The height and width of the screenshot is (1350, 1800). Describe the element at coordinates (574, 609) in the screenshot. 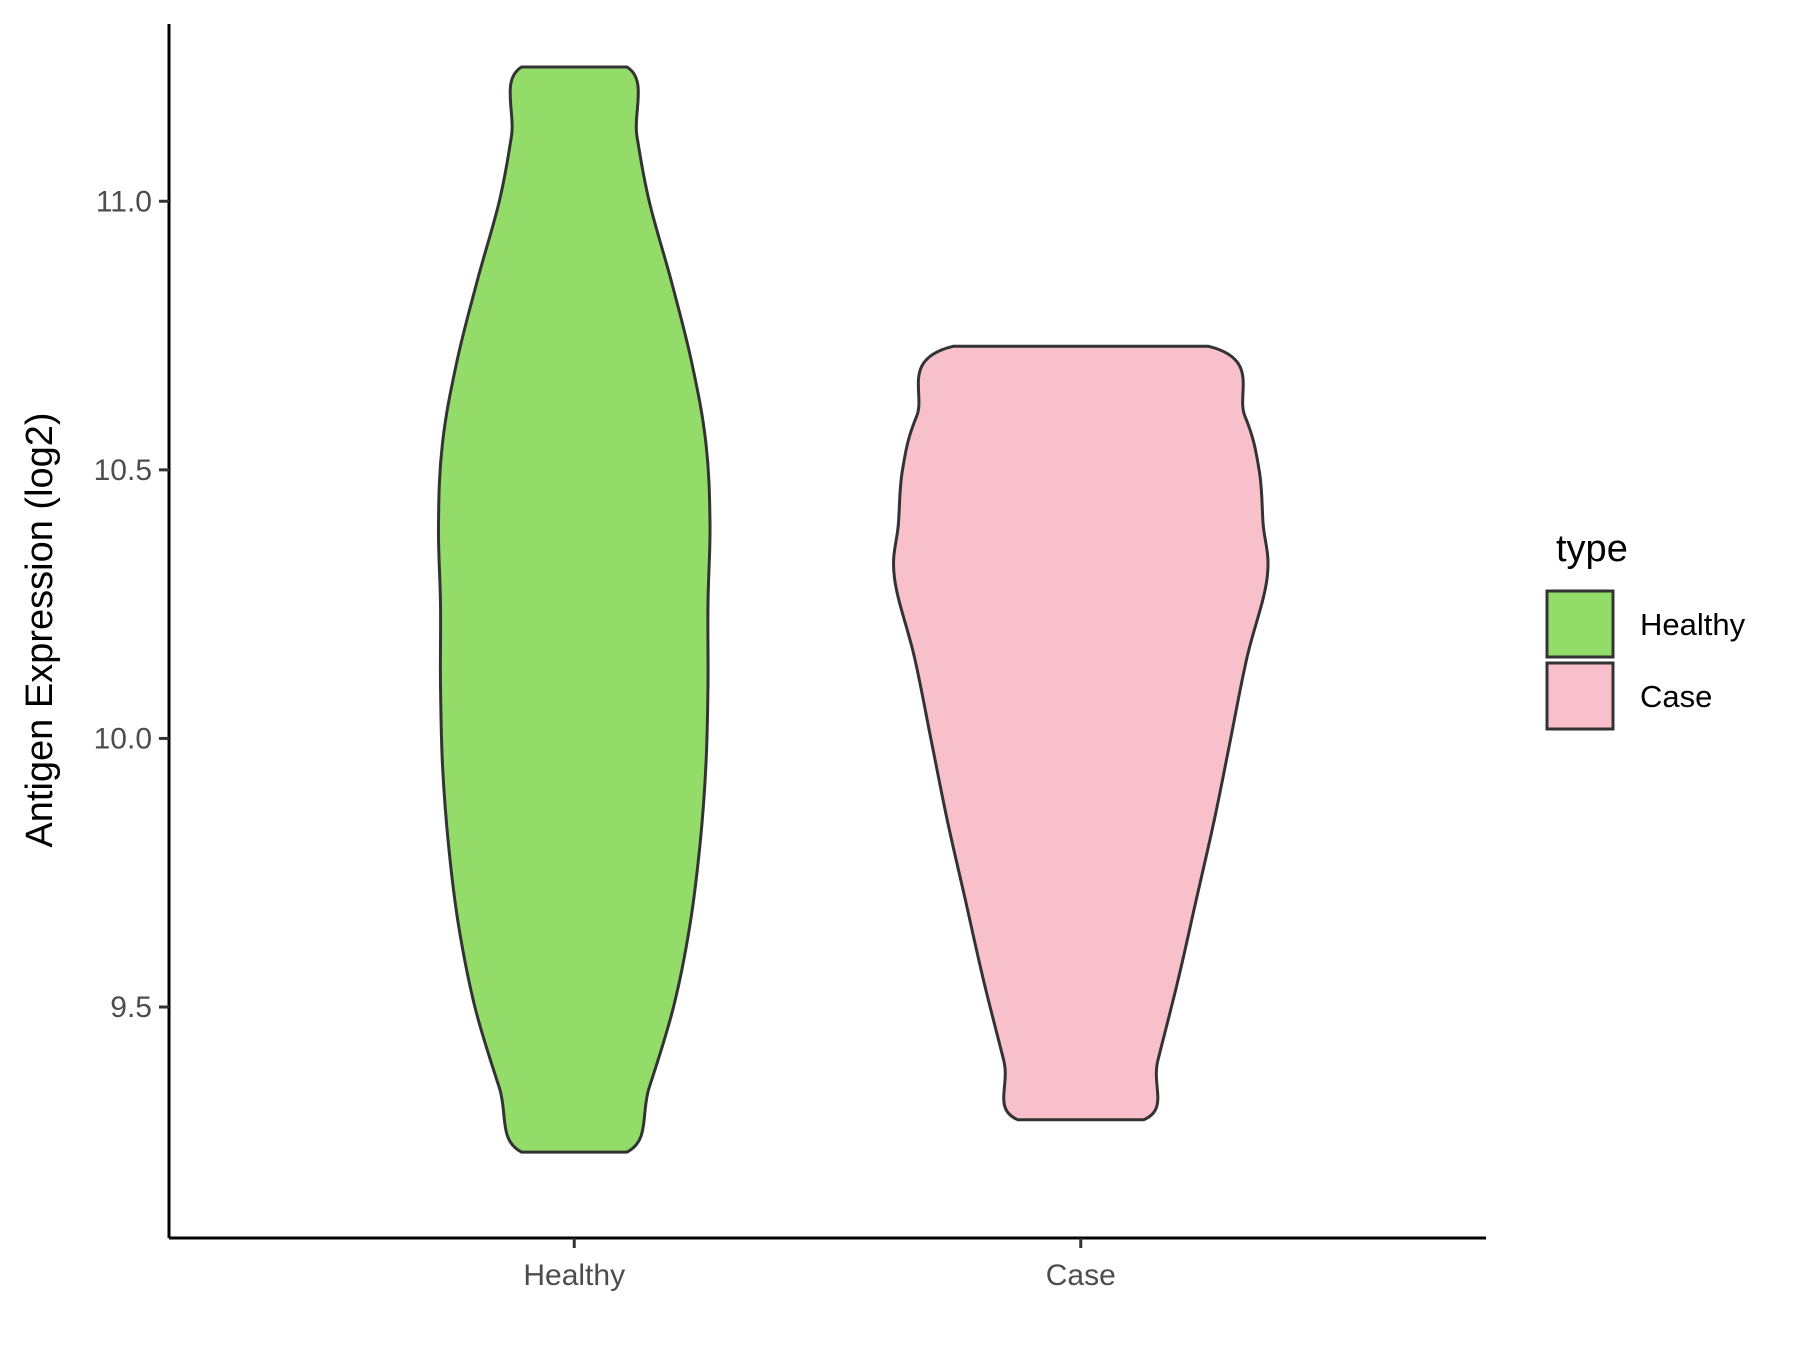

I see `violin-healthy` at that location.